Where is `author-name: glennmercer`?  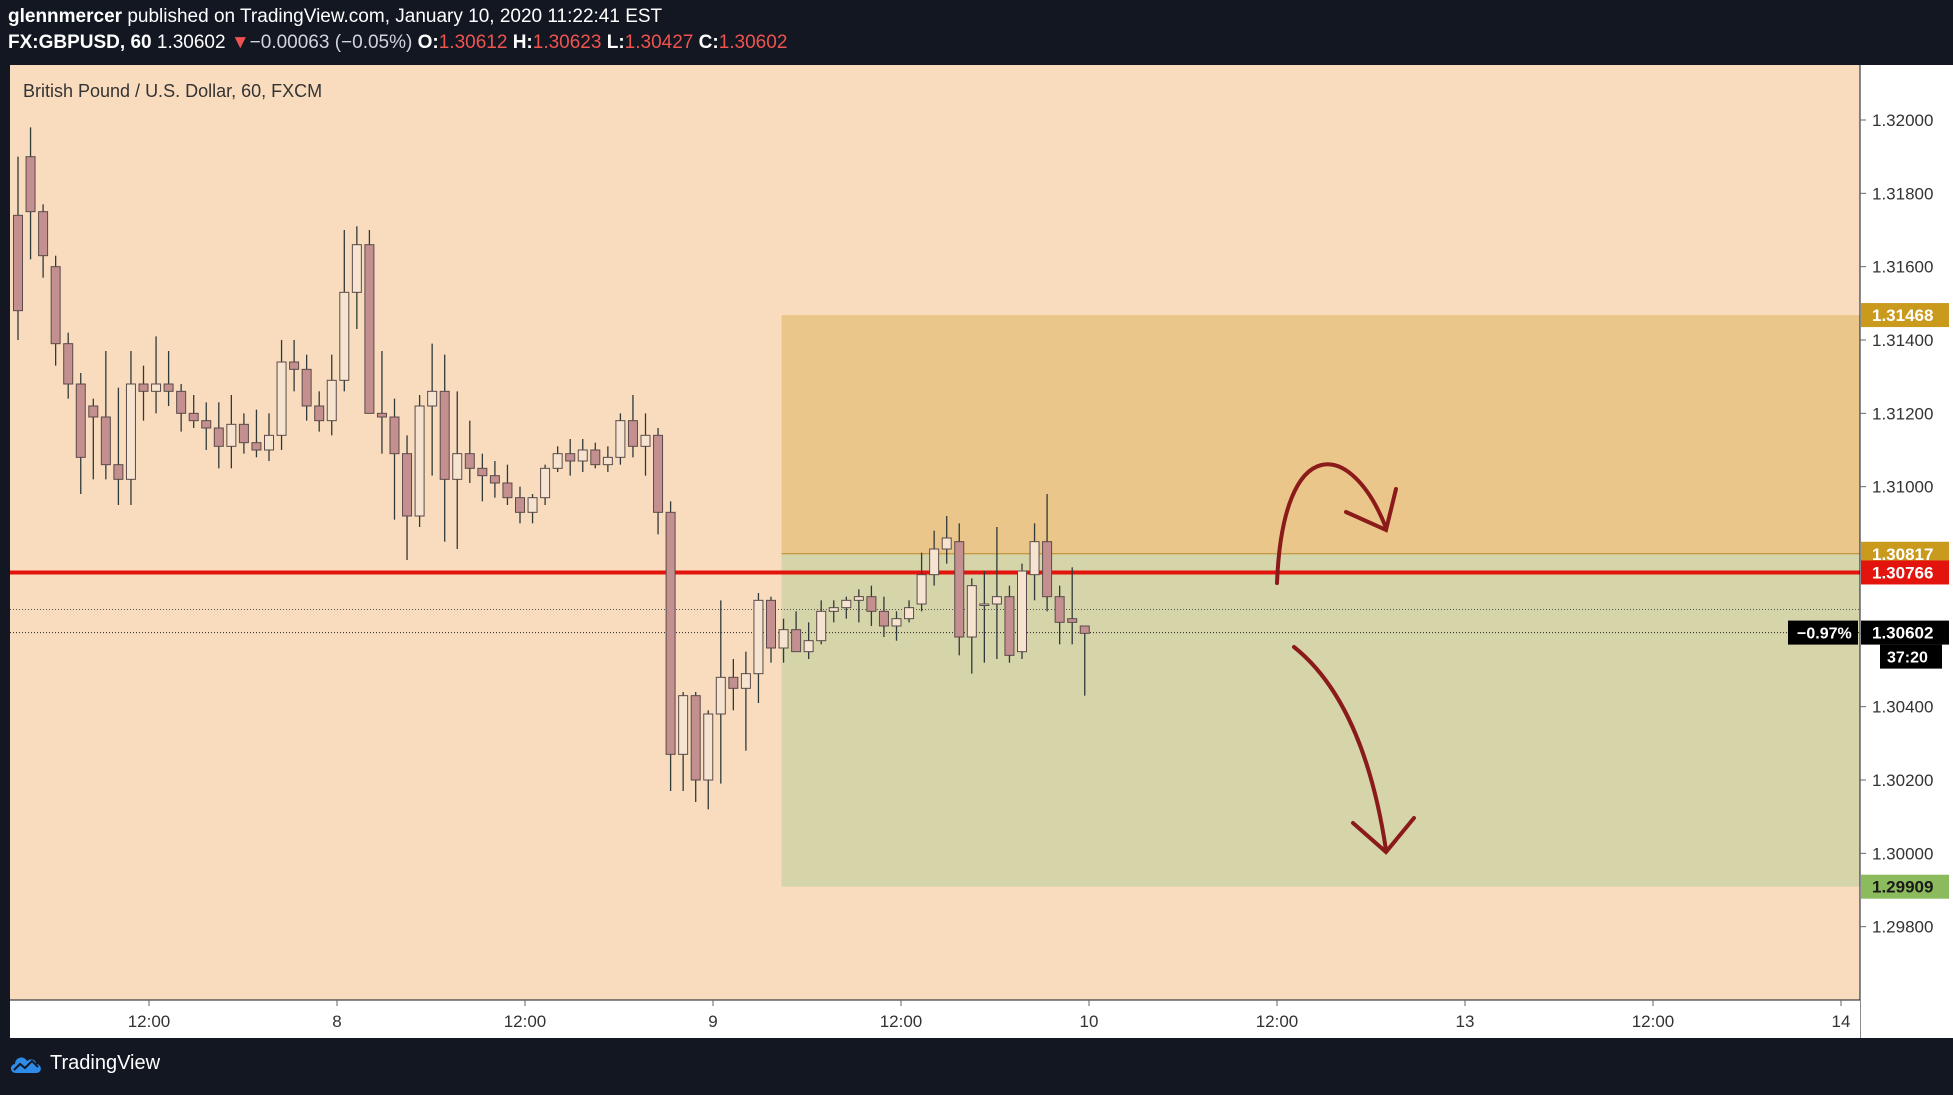
author-name: glennmercer is located at coordinates (65, 16).